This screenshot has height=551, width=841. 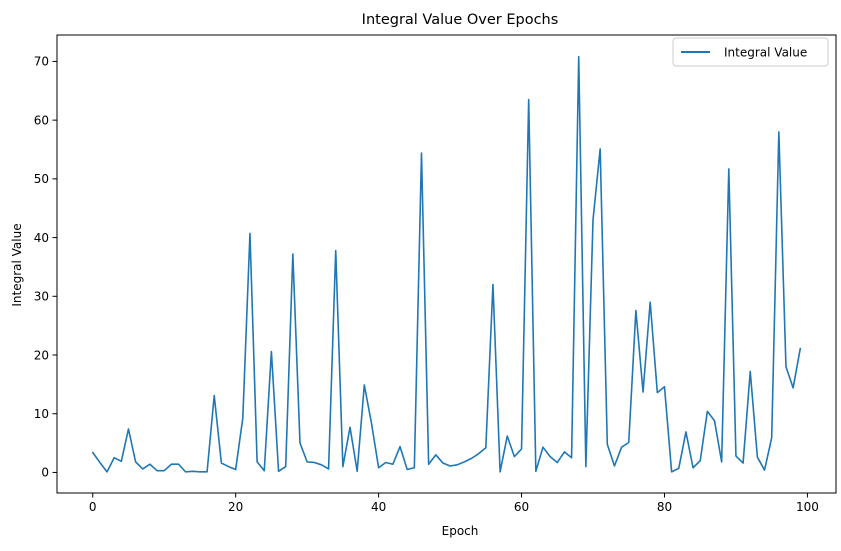 I want to click on legend-box, so click(x=750, y=52).